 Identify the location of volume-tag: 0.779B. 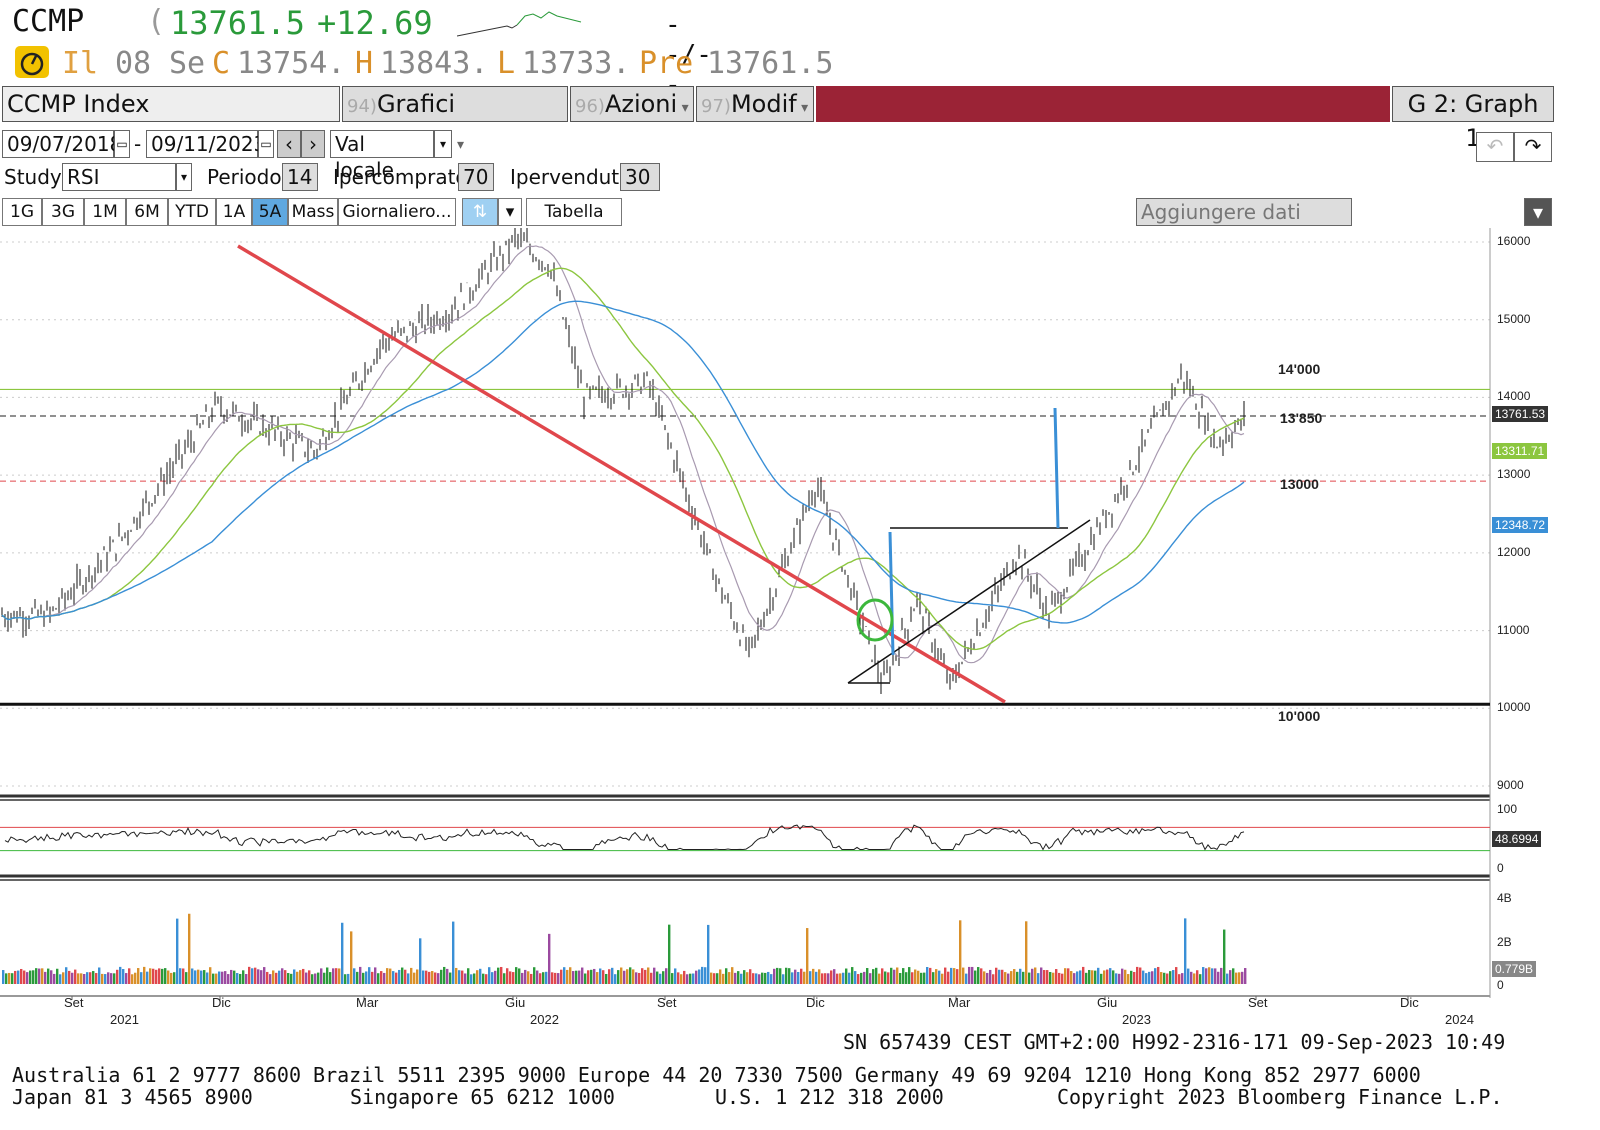
(1514, 969).